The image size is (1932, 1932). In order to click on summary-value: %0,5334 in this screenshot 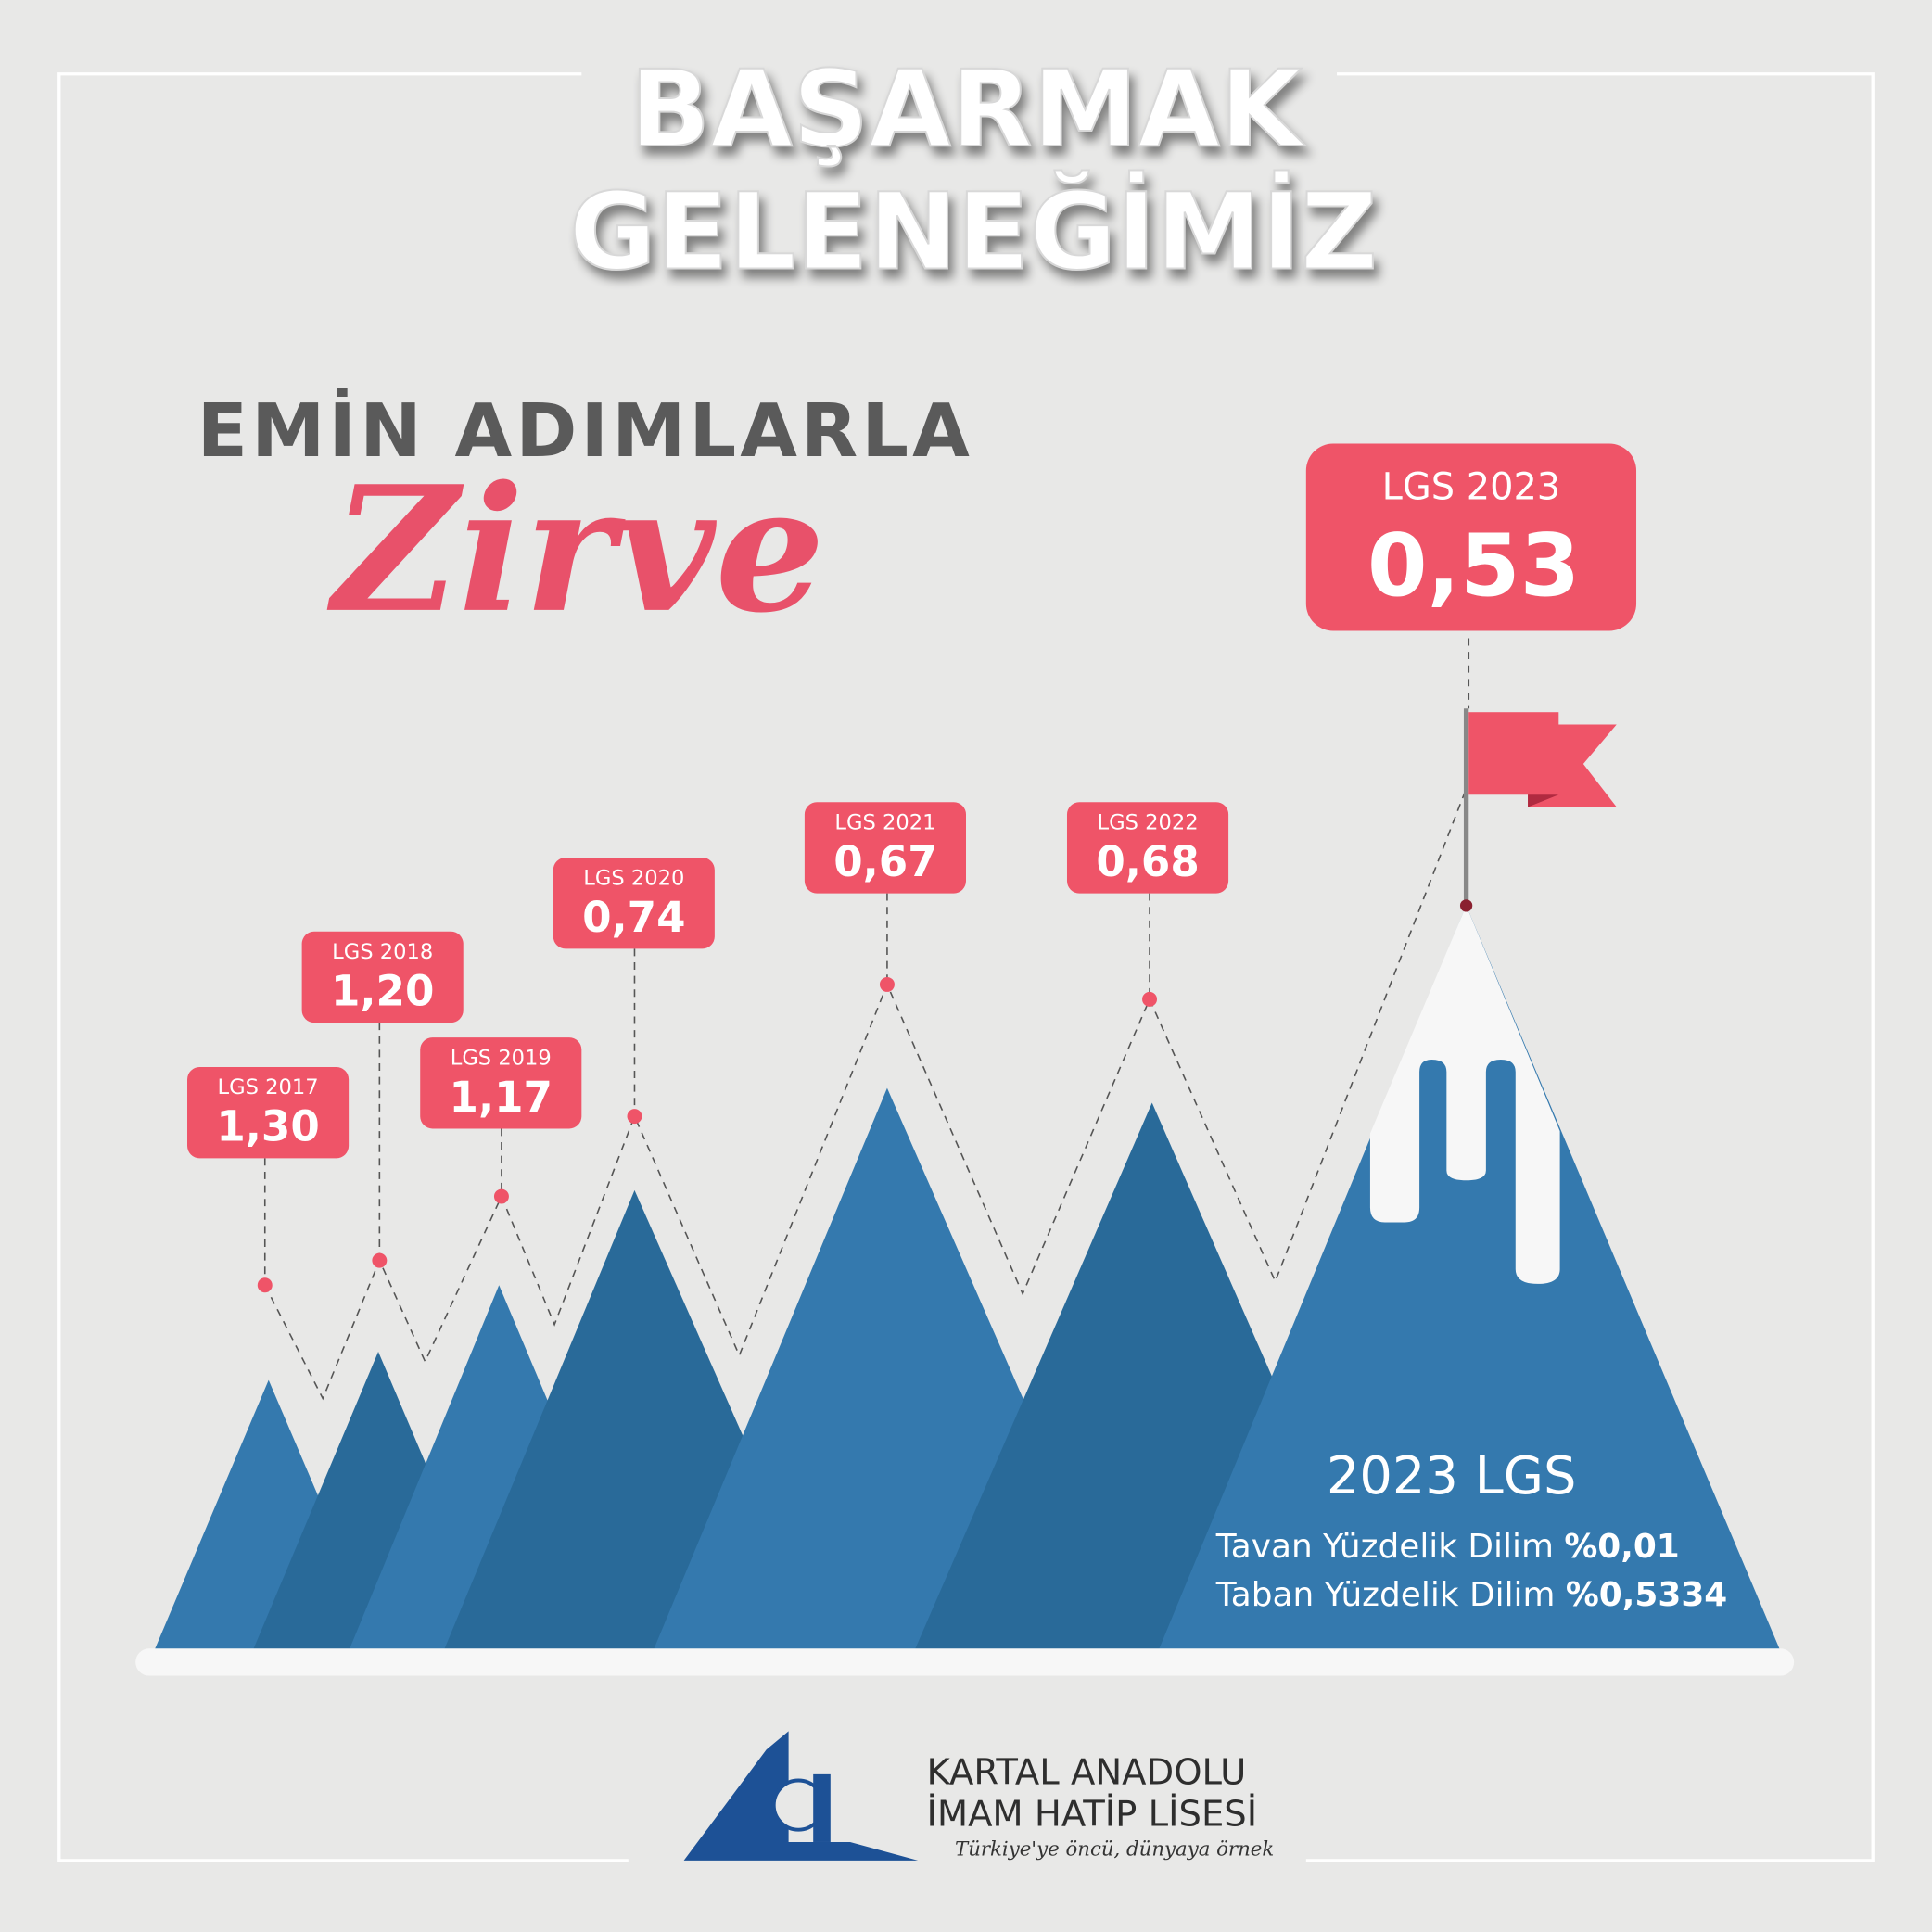, I will do `click(1646, 1595)`.